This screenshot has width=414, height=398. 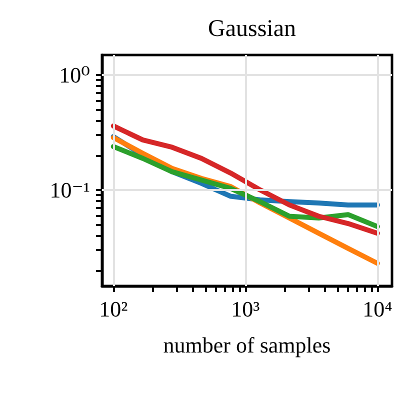 What do you see at coordinates (70, 189) in the screenshot?
I see `y-tick-label: 10⁻¹` at bounding box center [70, 189].